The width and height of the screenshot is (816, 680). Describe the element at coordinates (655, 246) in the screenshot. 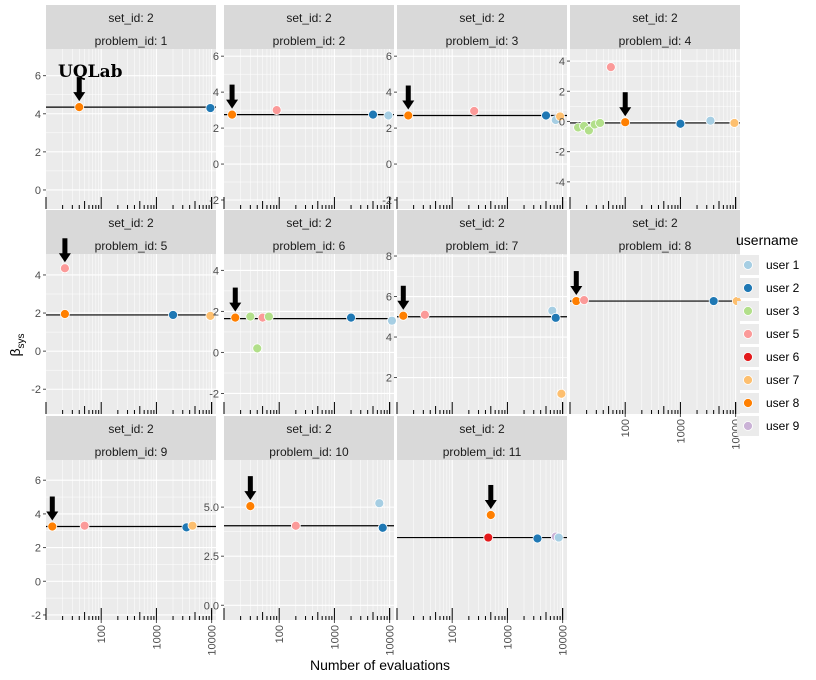

I see `strip-problem-label: problem_id: 8` at that location.